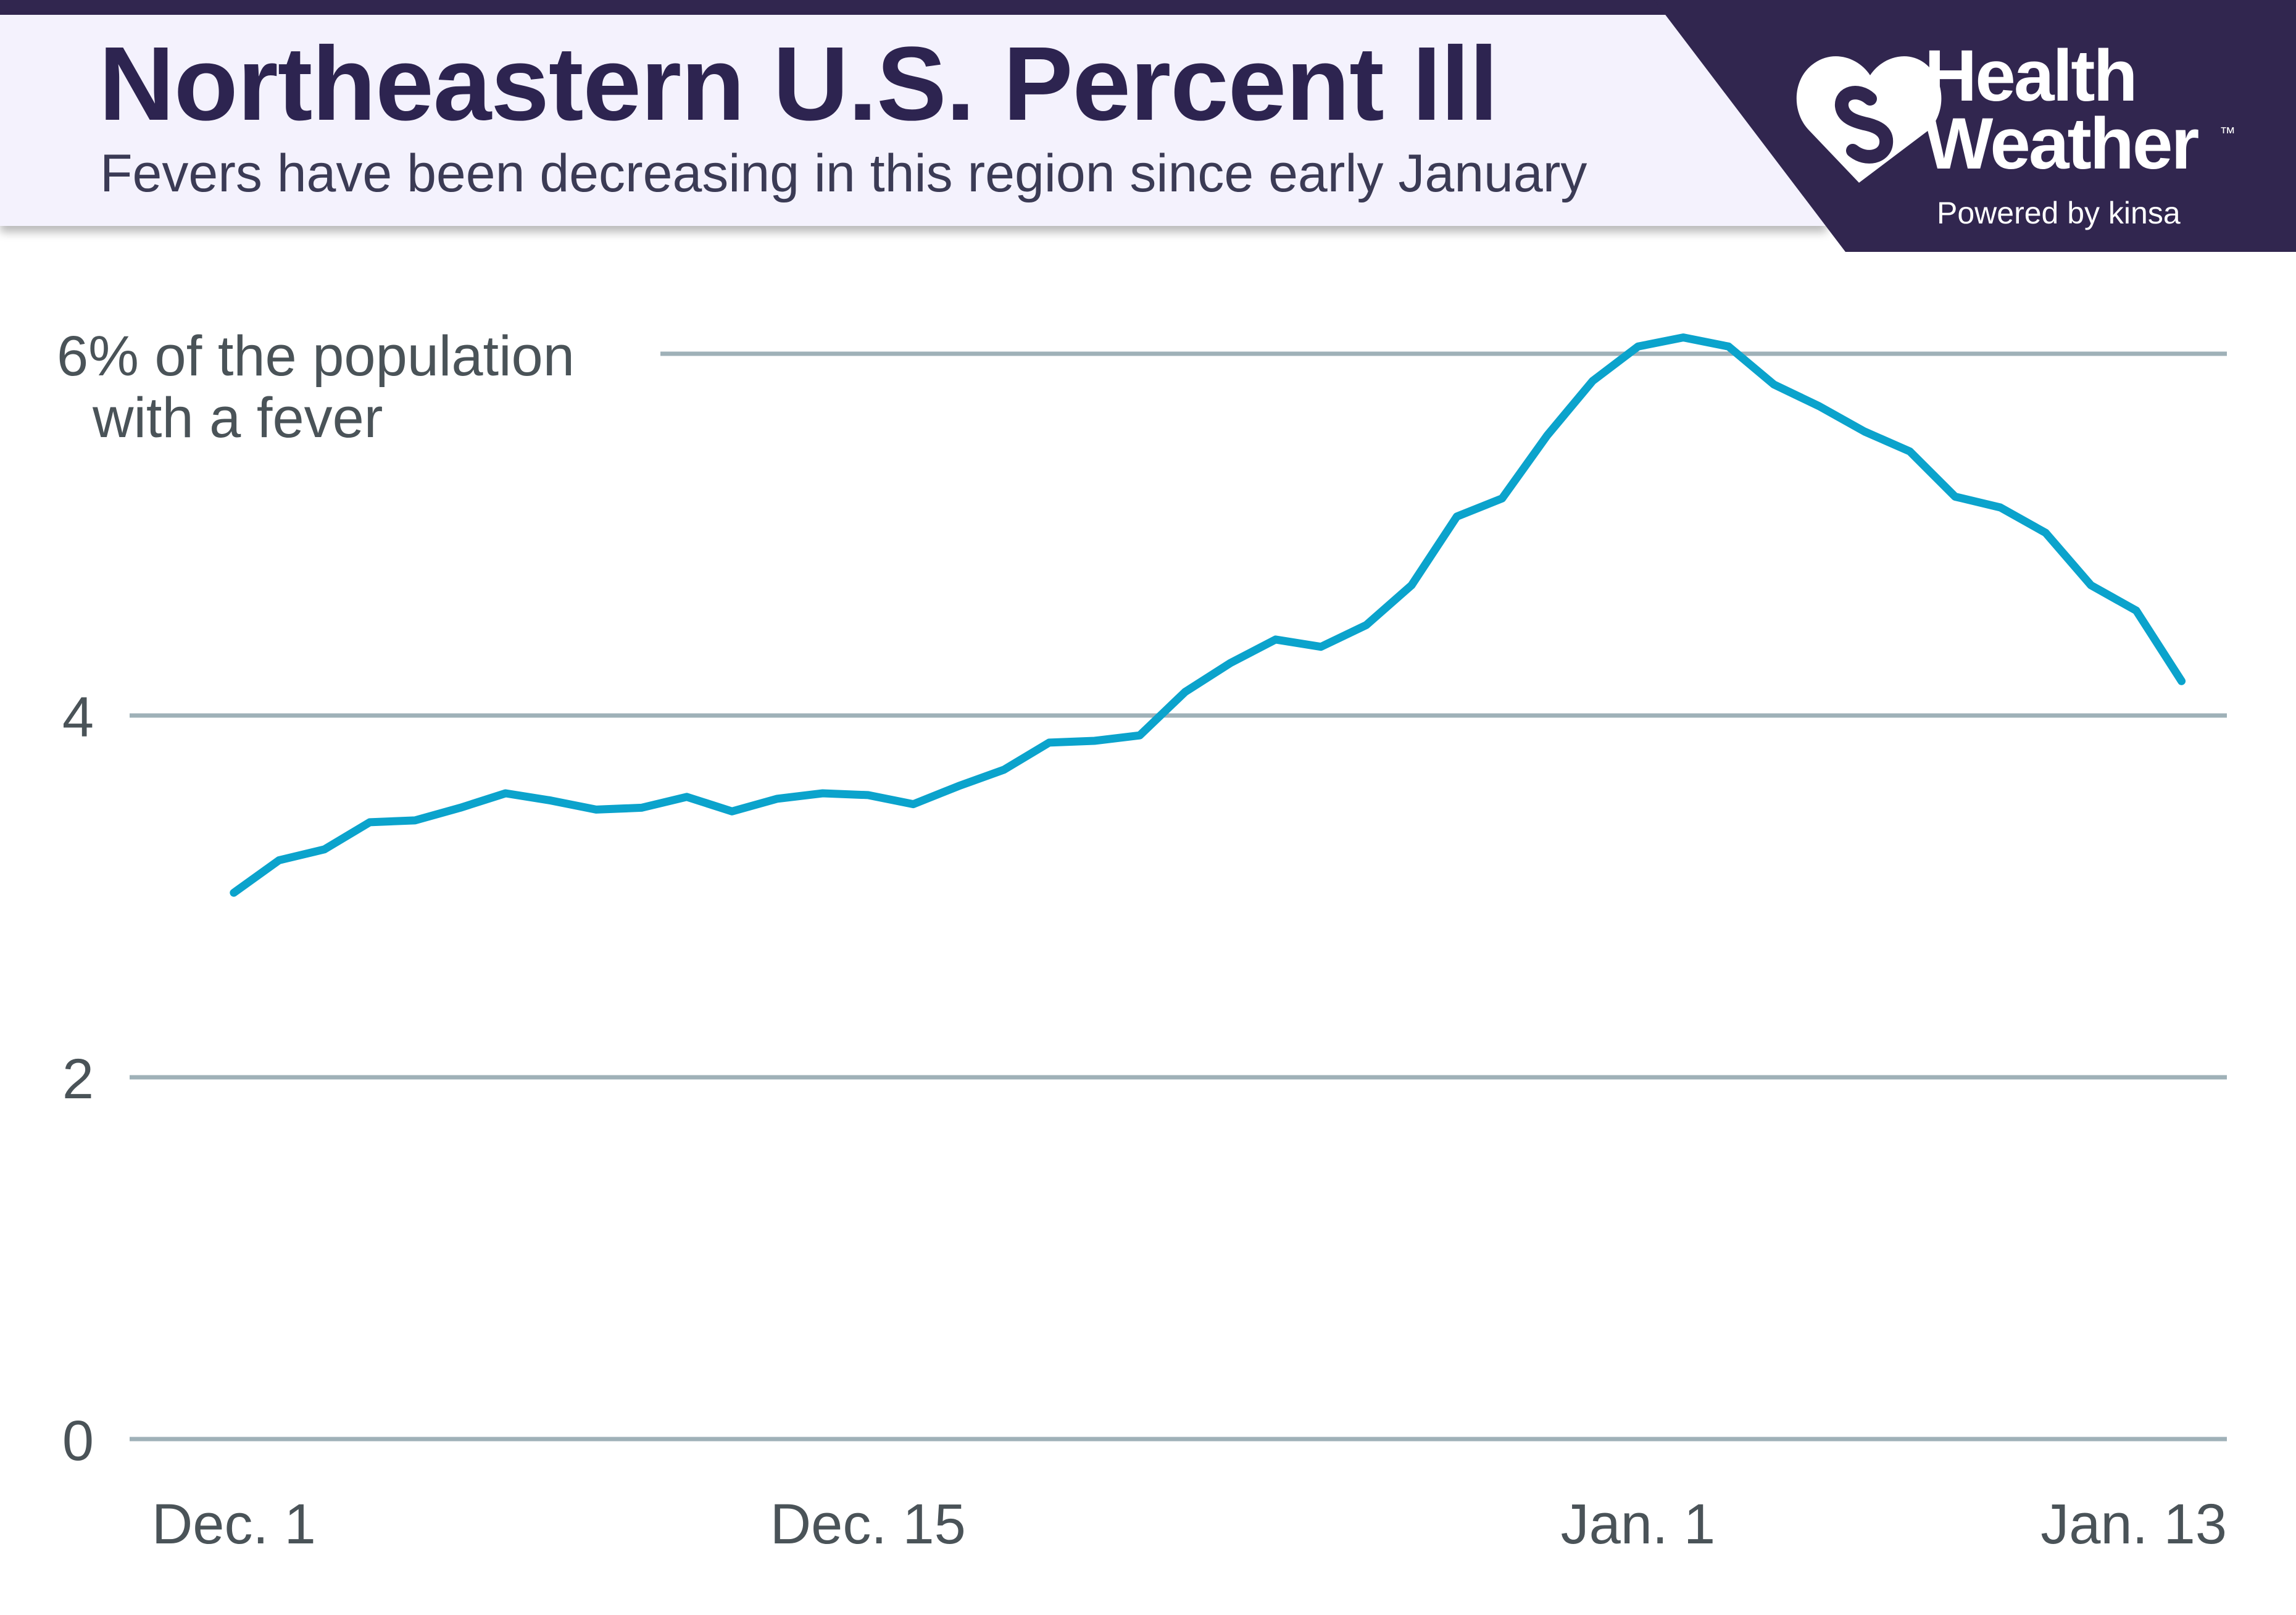 The height and width of the screenshot is (1615, 2296). I want to click on x-tick-label: Dec. 1, so click(234, 1524).